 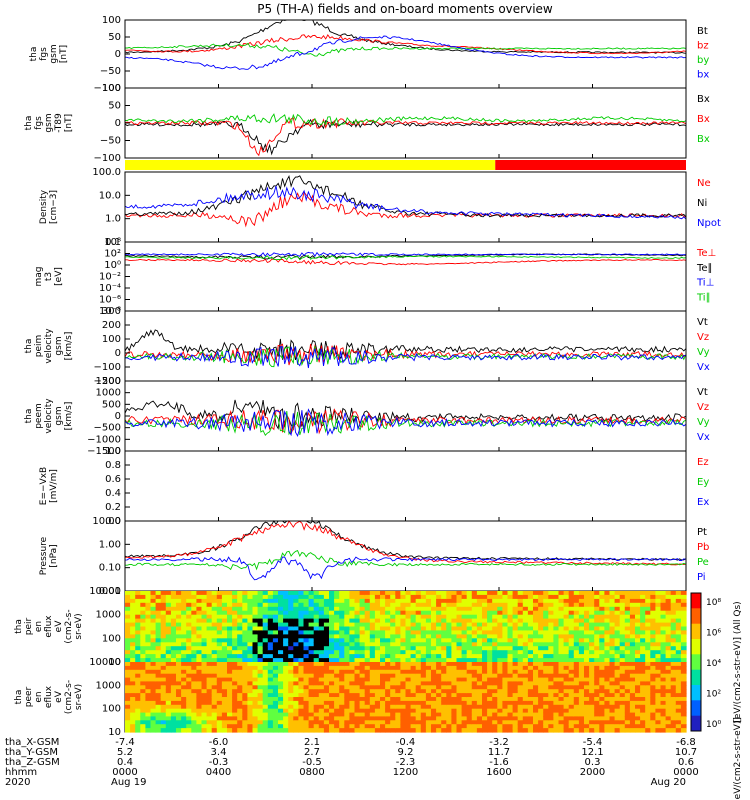 What do you see at coordinates (49, 555) in the screenshot?
I see `y-axis-label: Pressure [nPa]` at bounding box center [49, 555].